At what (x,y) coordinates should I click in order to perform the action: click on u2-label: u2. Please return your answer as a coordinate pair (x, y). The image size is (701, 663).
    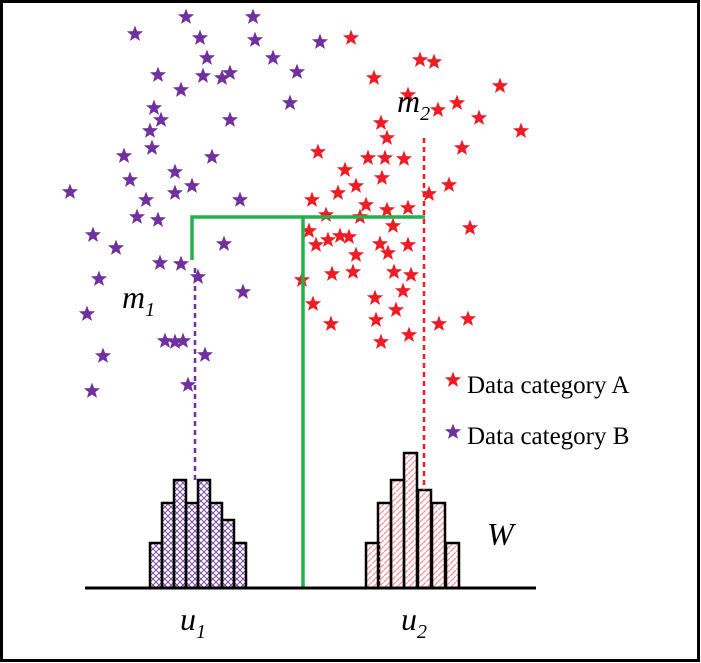
    Looking at the image, I should click on (414, 622).